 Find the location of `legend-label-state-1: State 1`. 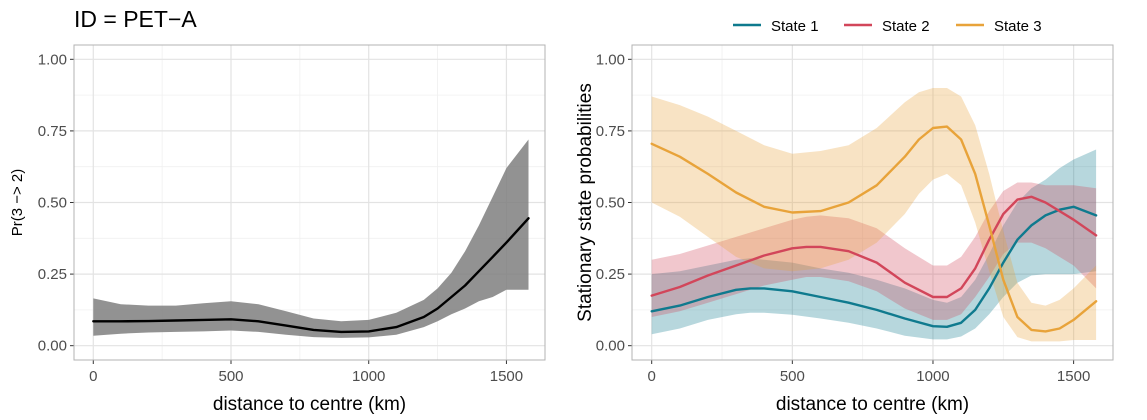

legend-label-state-1: State 1 is located at coordinates (795, 26).